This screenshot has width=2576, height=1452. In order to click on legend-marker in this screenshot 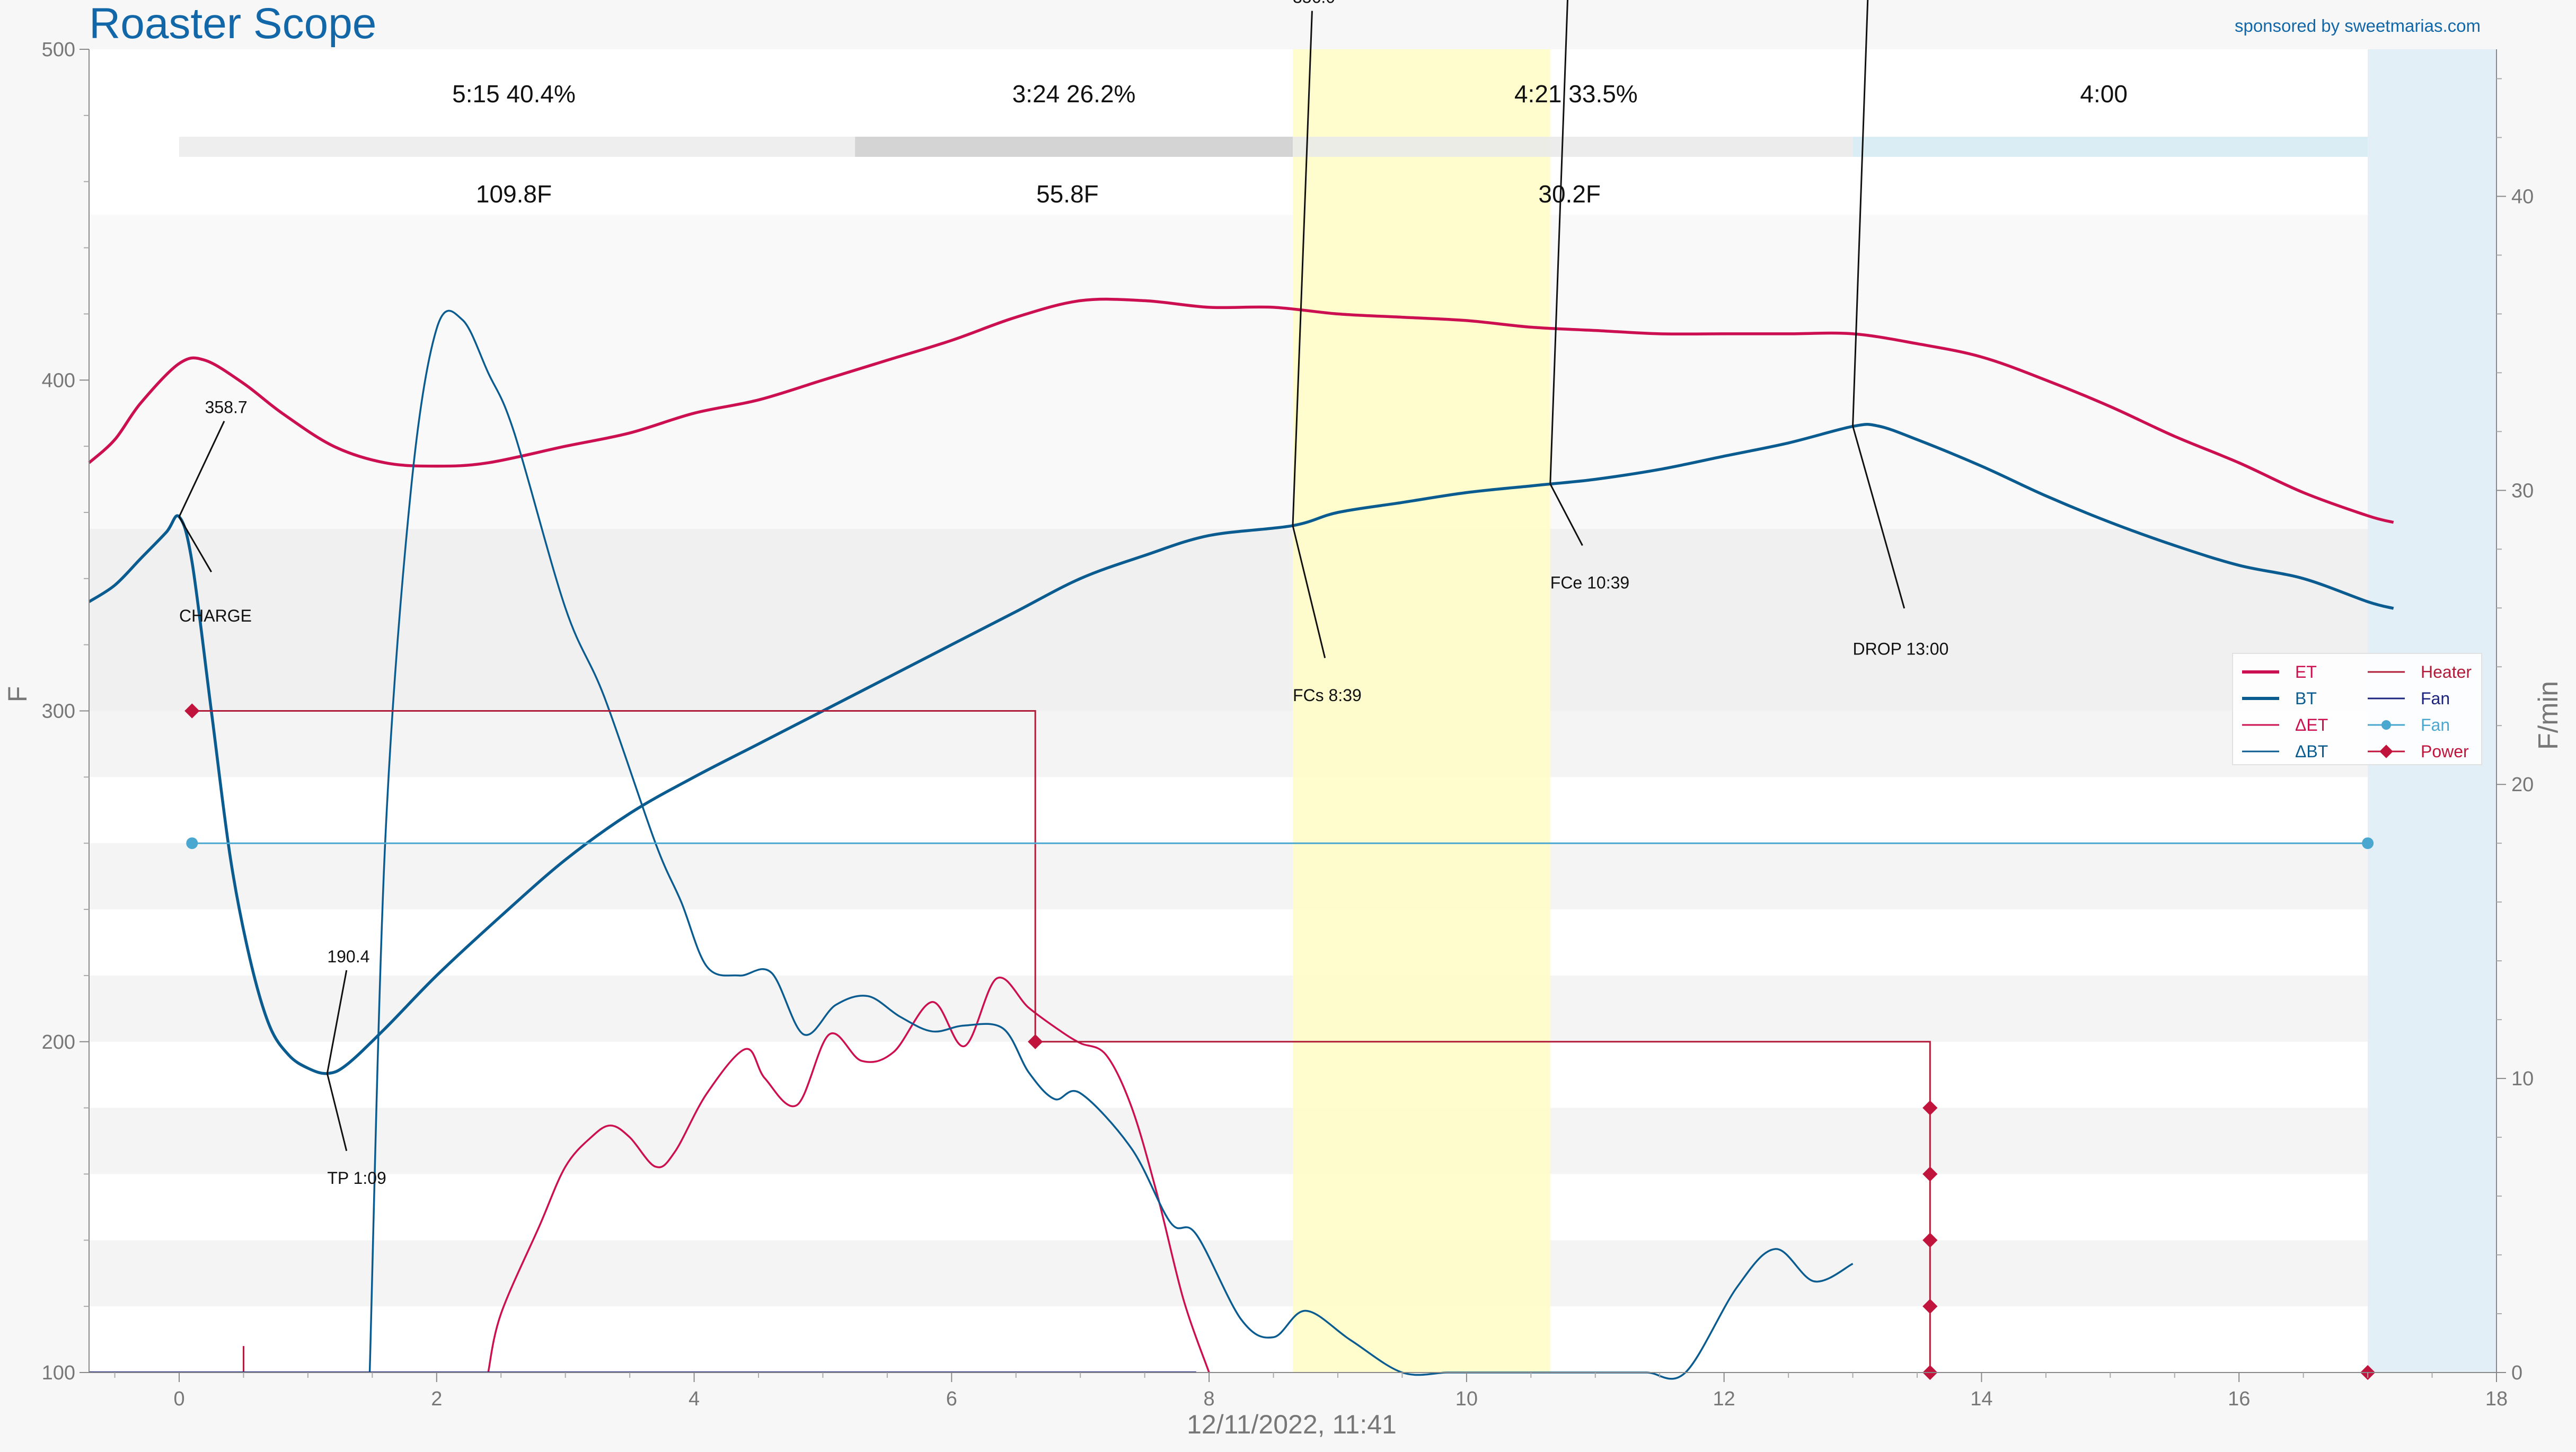, I will do `click(2386, 725)`.